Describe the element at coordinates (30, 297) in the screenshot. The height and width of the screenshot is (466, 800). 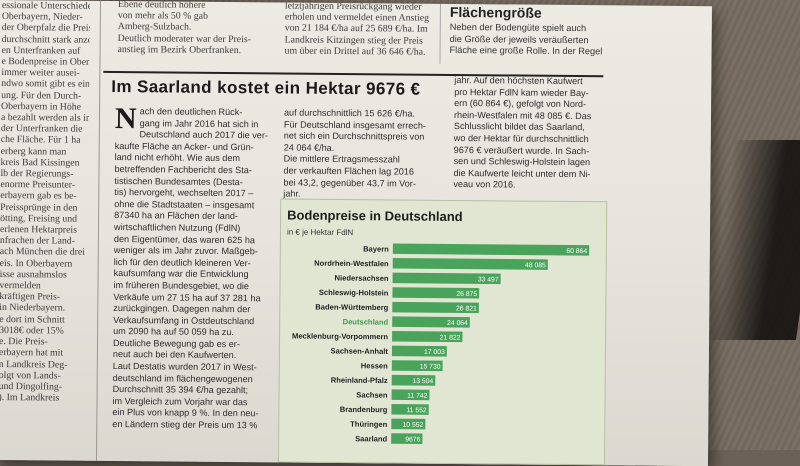
I see `text-line: kräftigen Preis-` at that location.